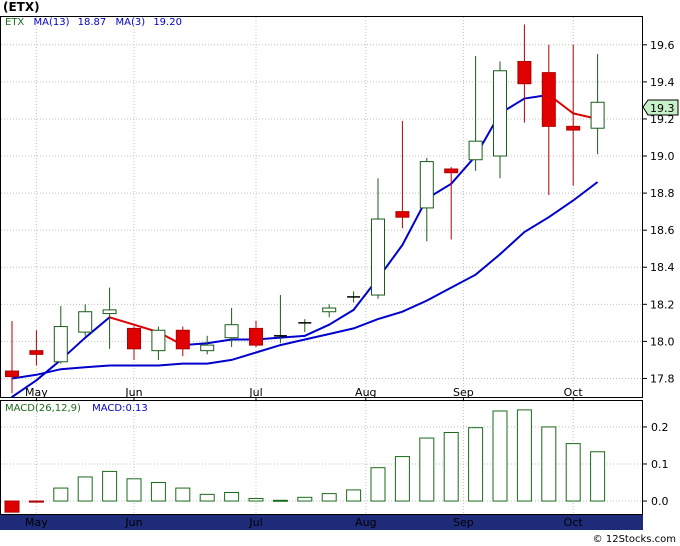 The width and height of the screenshot is (680, 546). What do you see at coordinates (43, 408) in the screenshot?
I see `macd-label: MACD(26,12,9)` at bounding box center [43, 408].